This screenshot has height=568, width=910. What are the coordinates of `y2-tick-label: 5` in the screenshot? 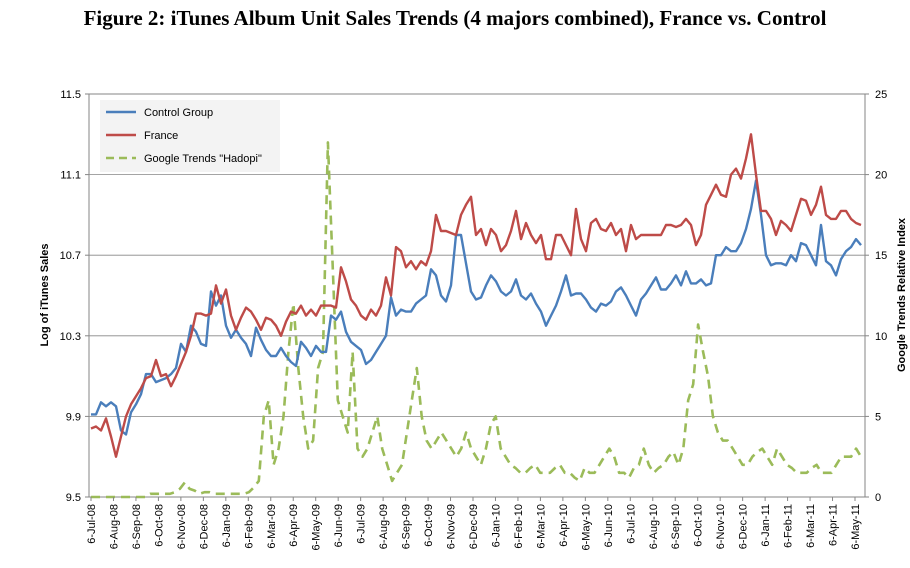 It's located at (878, 417).